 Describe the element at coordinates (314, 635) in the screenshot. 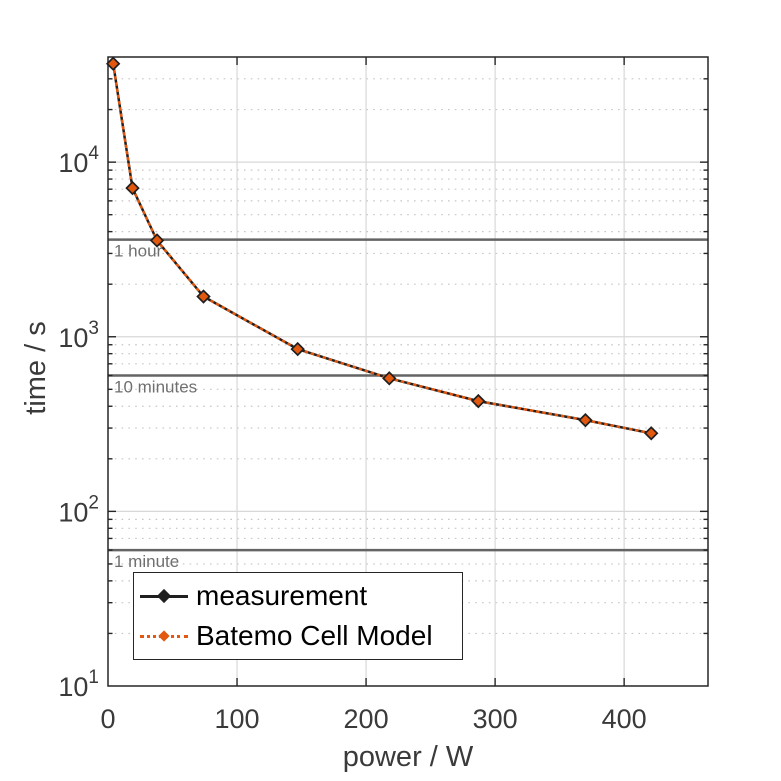

I see `legend-label-batemo-cell-model: Batemo Cell Model` at that location.